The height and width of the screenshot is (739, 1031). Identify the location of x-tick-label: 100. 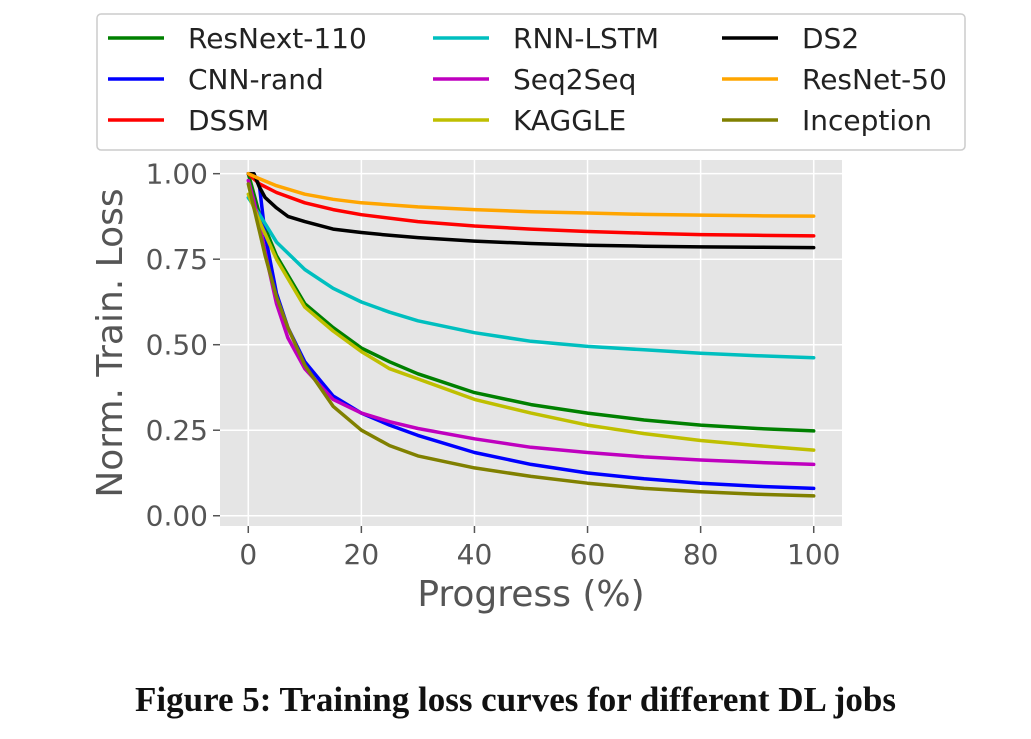
(813, 554).